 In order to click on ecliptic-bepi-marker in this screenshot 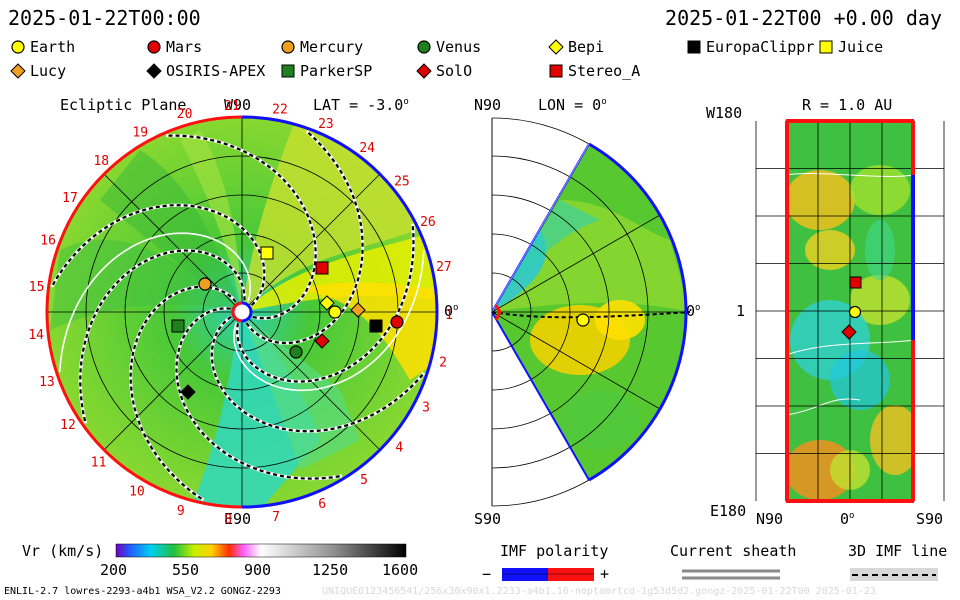, I will do `click(327, 303)`.